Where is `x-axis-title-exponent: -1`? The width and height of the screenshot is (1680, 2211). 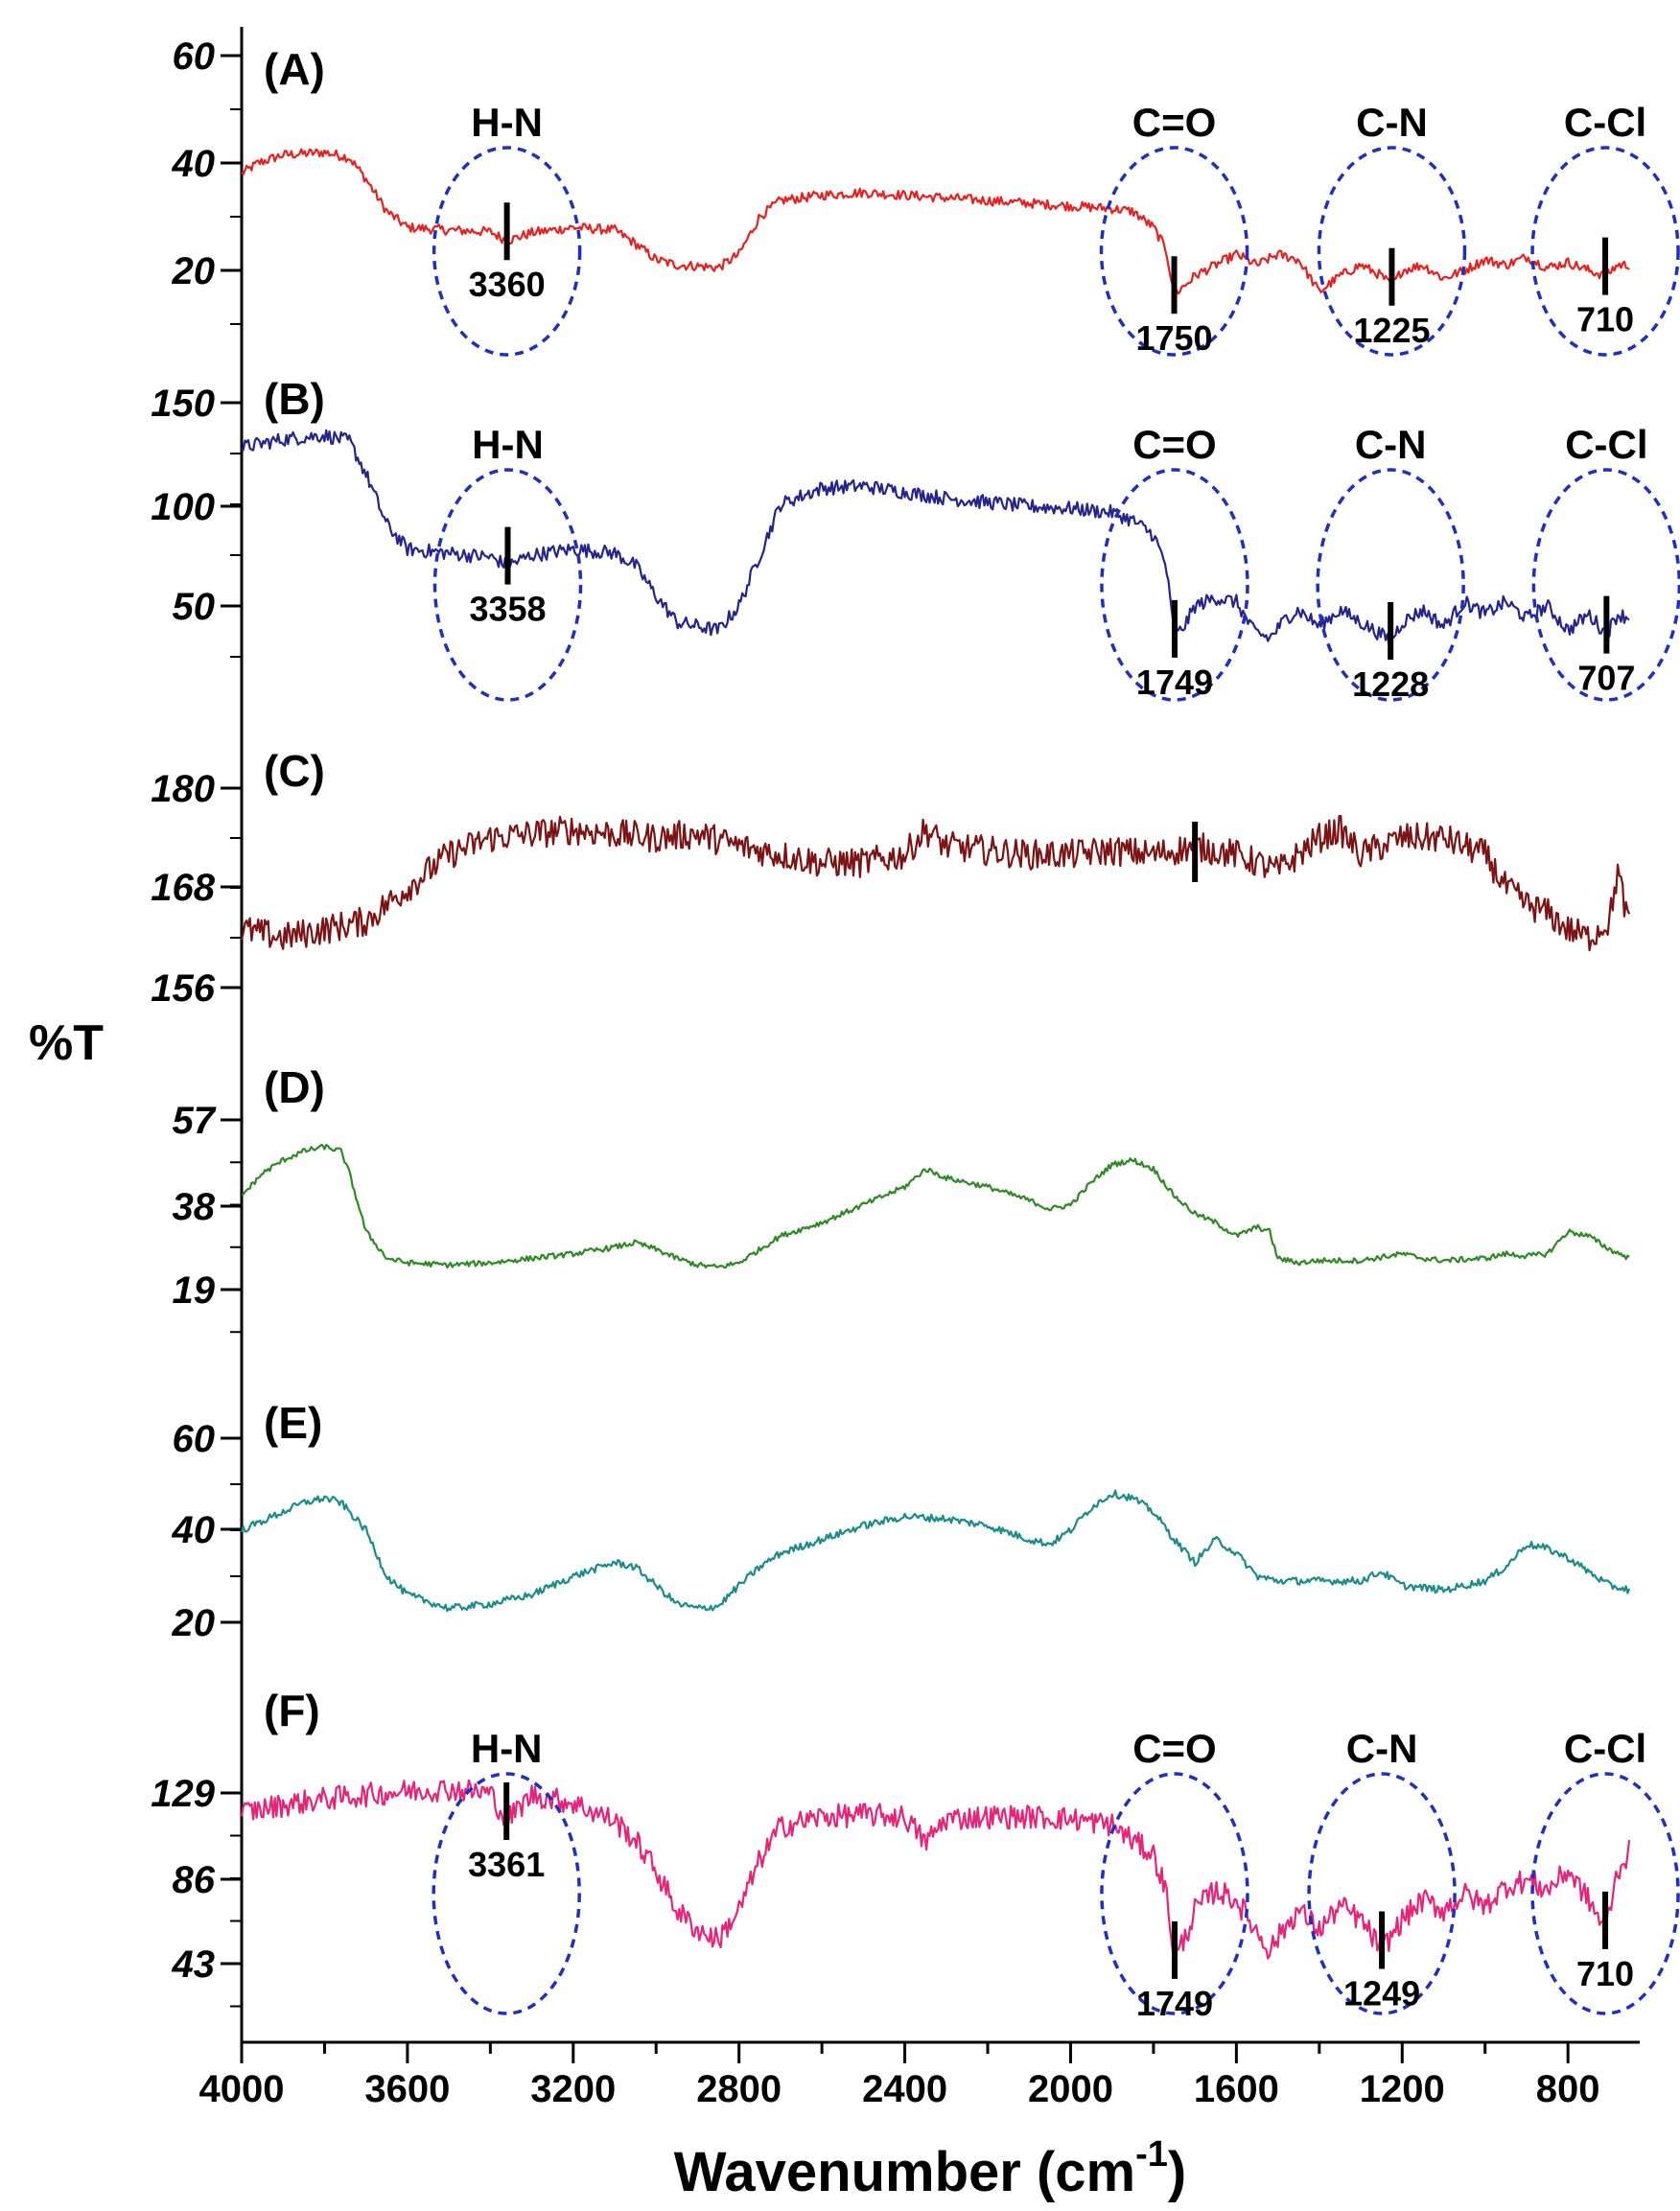
x-axis-title-exponent: -1 is located at coordinates (1151, 2154).